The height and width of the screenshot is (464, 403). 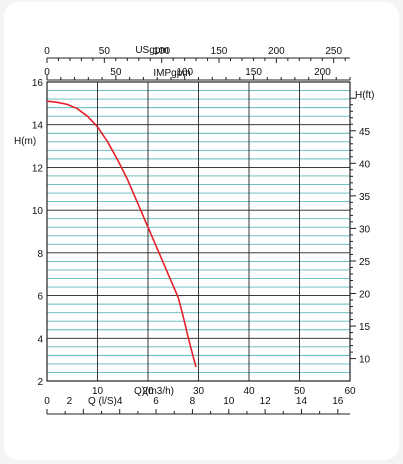 I want to click on impgpm-tick-label: 150, so click(x=253, y=72).